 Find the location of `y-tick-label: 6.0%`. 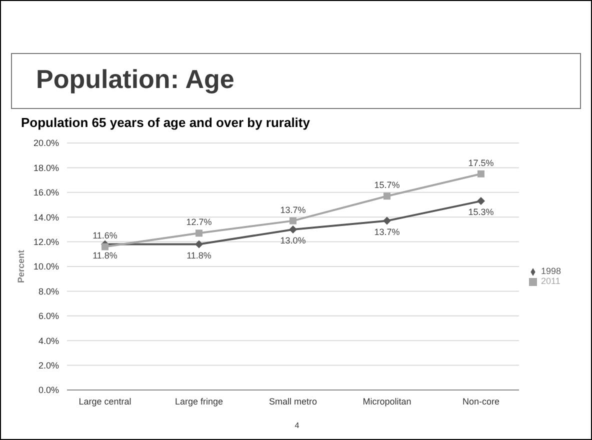

y-tick-label: 6.0% is located at coordinates (48, 316).